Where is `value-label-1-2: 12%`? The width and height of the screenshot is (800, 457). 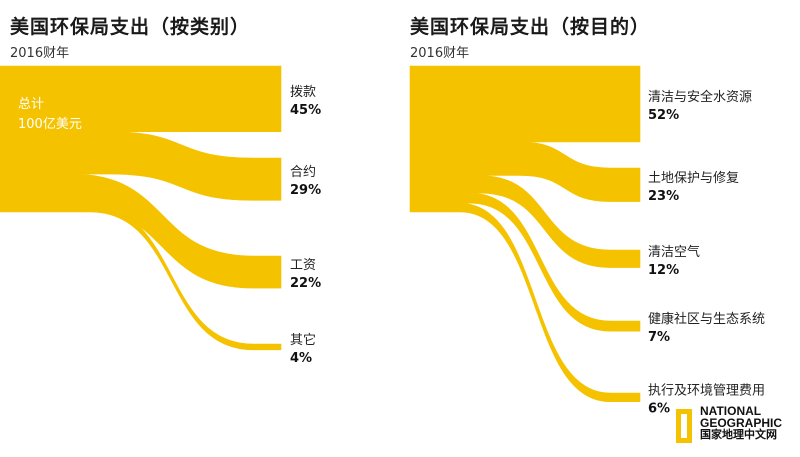
value-label-1-2: 12% is located at coordinates (663, 270).